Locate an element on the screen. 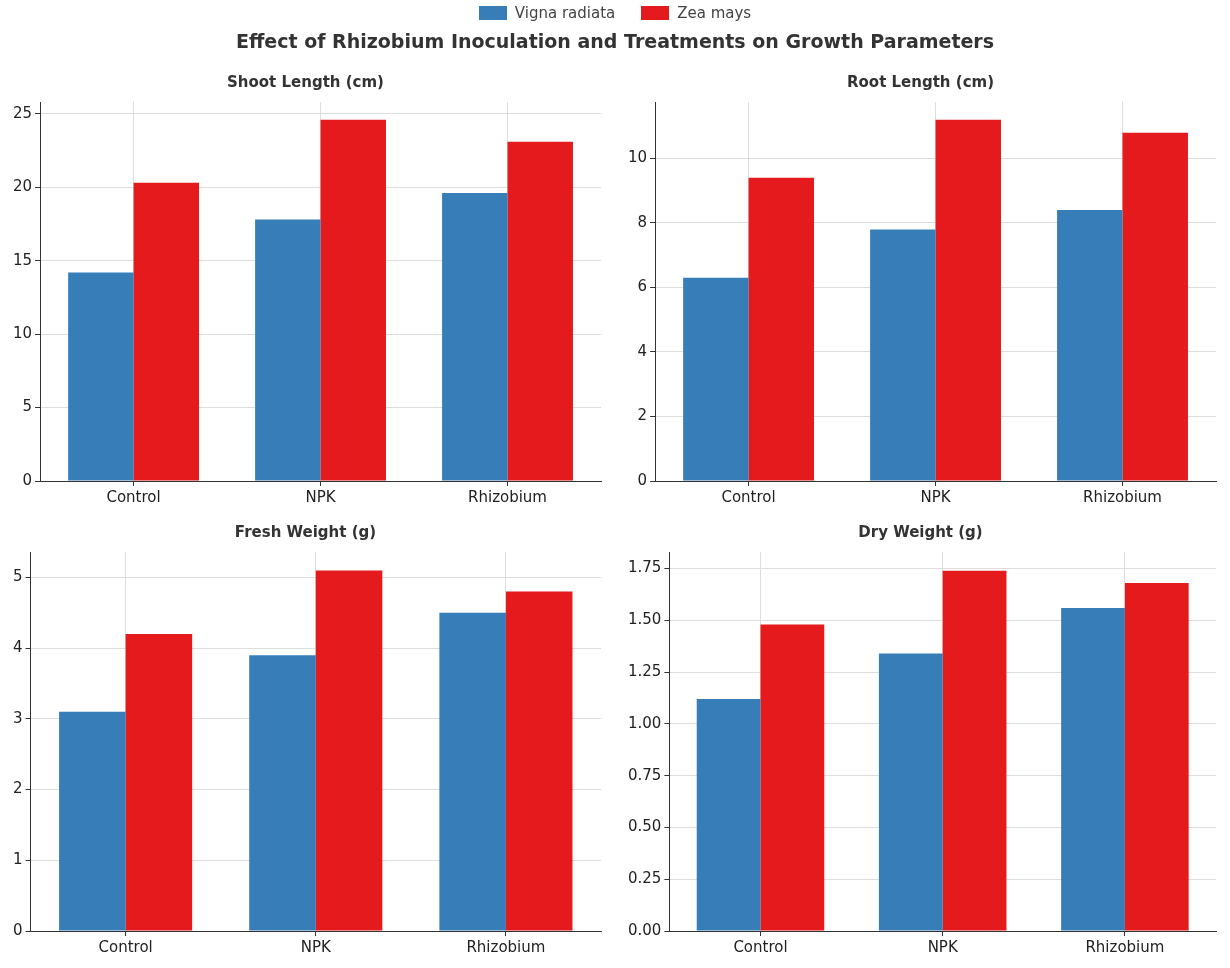 The width and height of the screenshot is (1230, 968). chart-title: Fresh Weight (g) is located at coordinates (305, 531).